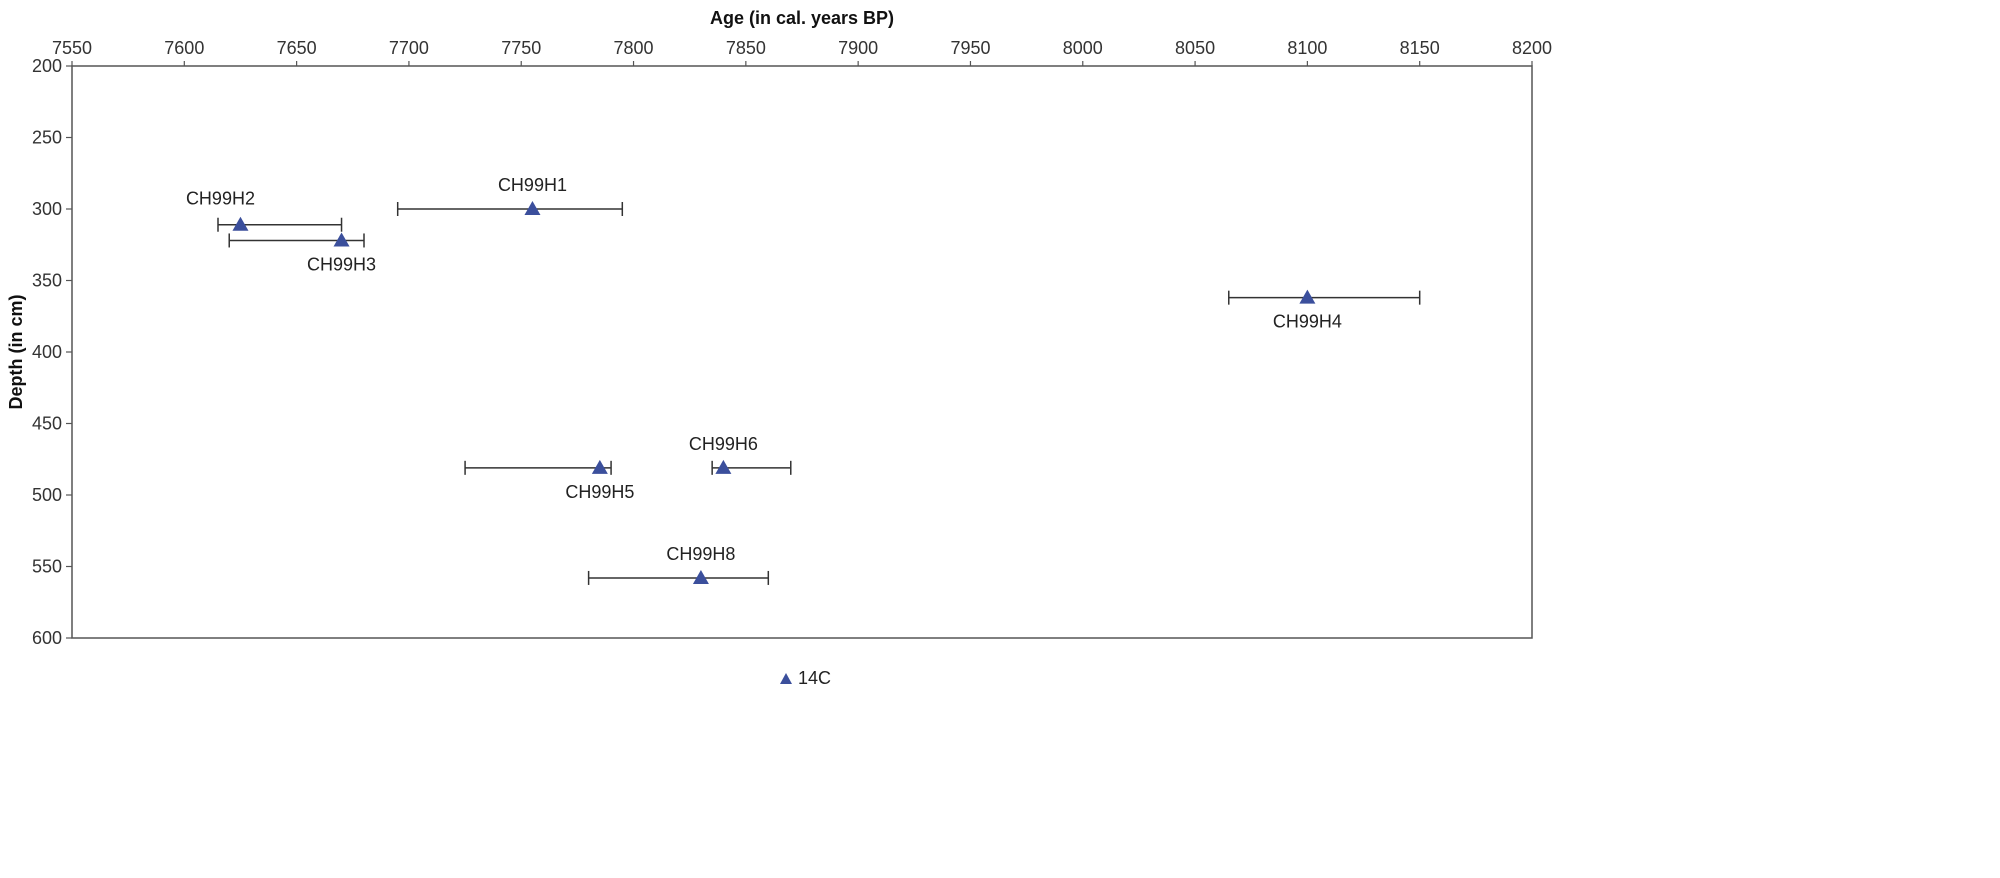 This screenshot has height=878, width=2000. Describe the element at coordinates (1532, 48) in the screenshot. I see `x-tick-label: 8200` at that location.